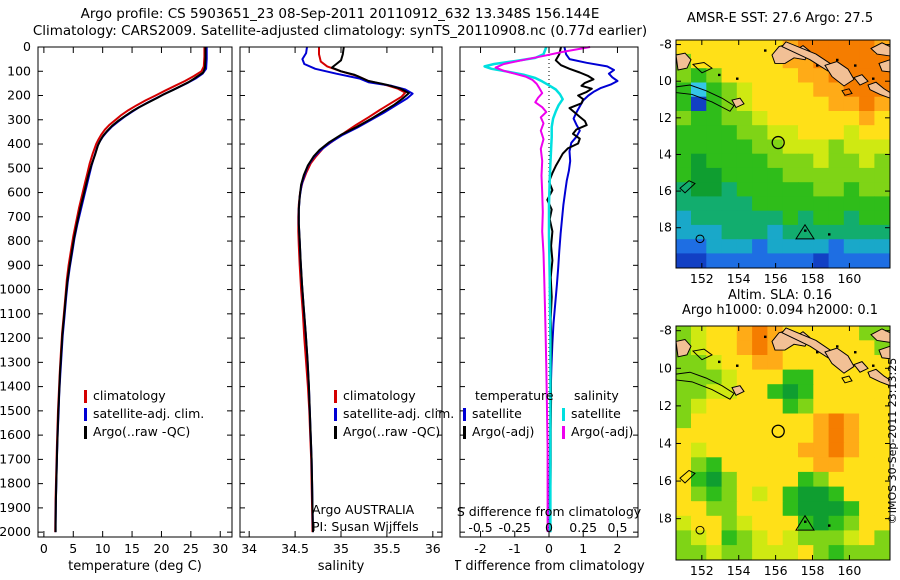  I want to click on svg-text: S difference from climatology, so click(549, 511).